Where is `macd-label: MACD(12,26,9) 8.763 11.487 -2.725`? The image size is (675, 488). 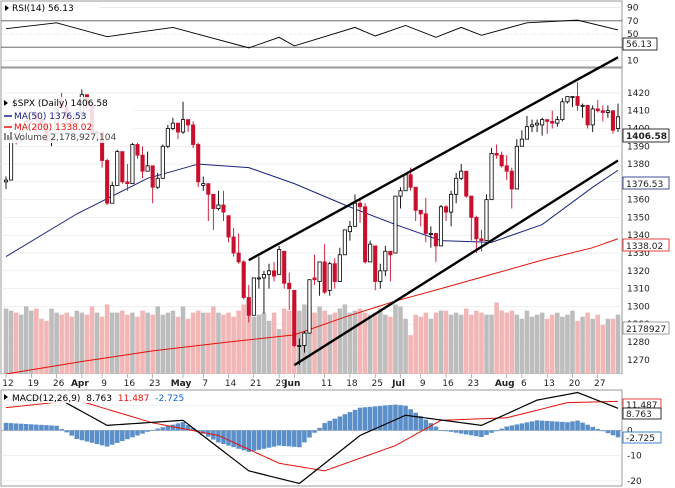
macd-label: MACD(12,26,9) 8.763 11.487 -2.725 is located at coordinates (98, 399).